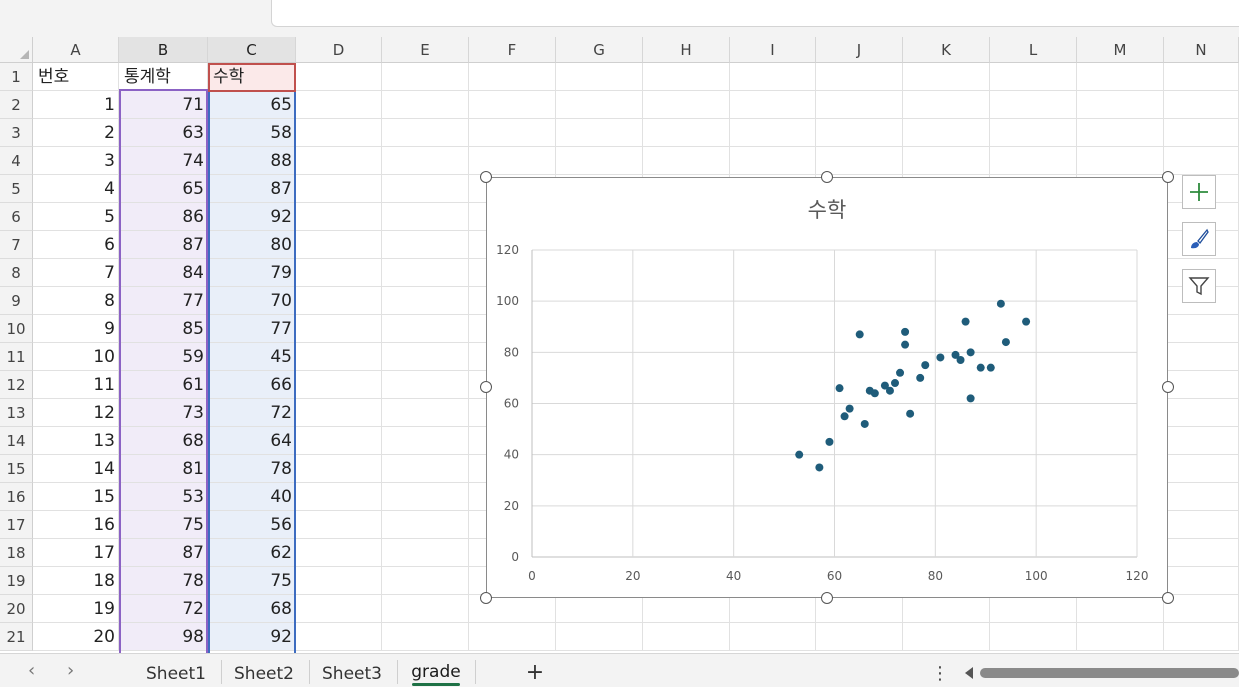  I want to click on row-header: 18, so click(16, 553).